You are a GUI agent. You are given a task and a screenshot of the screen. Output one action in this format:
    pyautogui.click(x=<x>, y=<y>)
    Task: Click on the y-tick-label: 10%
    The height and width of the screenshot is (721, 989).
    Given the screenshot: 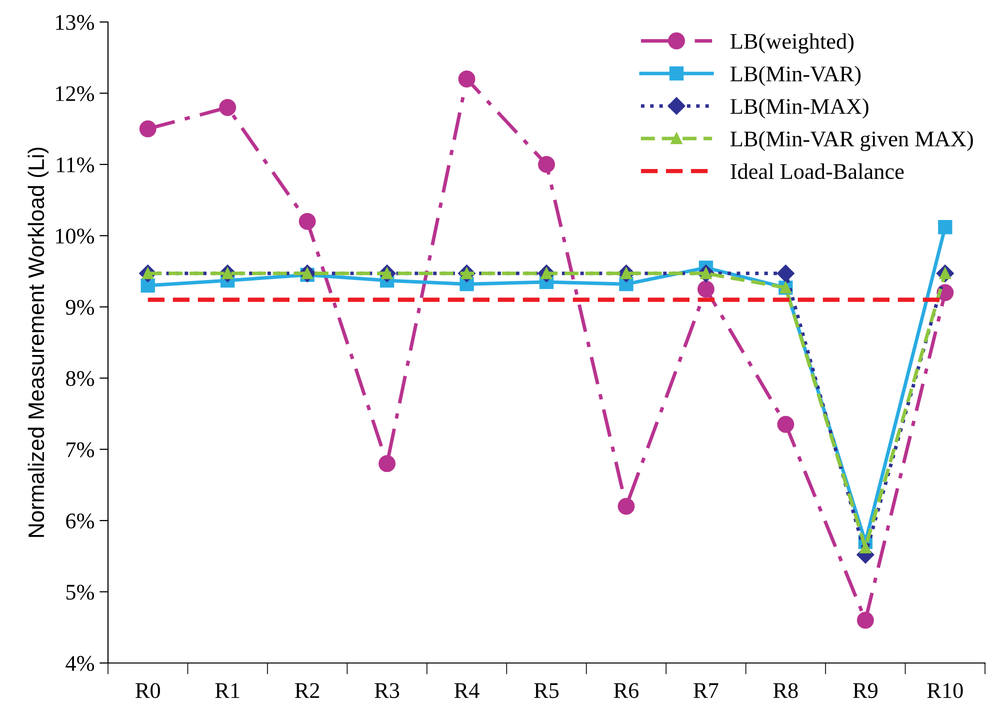 What is the action you would take?
    pyautogui.click(x=75, y=236)
    